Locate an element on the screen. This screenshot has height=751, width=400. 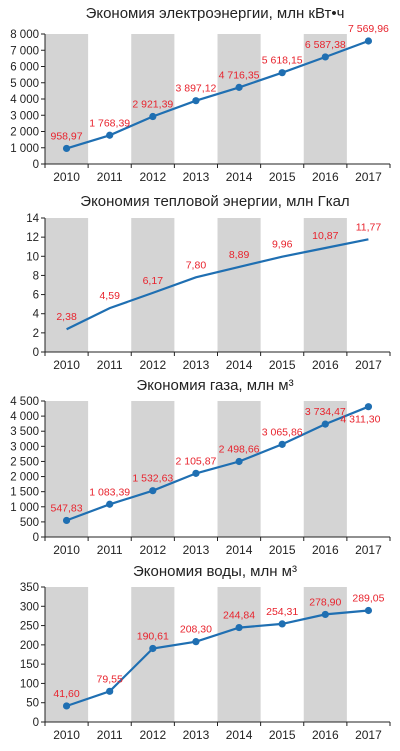
y-tick-label: 2 is located at coordinates (36, 334).